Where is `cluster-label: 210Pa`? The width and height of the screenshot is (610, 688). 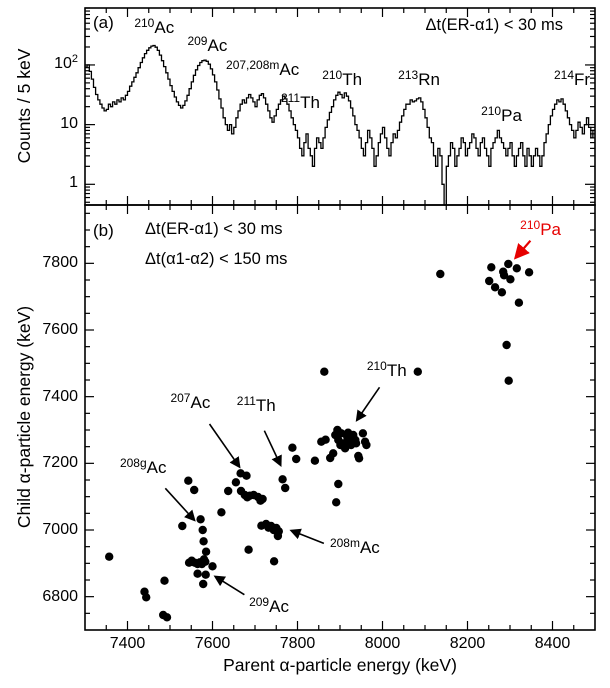 cluster-label: 210Pa is located at coordinates (541, 228).